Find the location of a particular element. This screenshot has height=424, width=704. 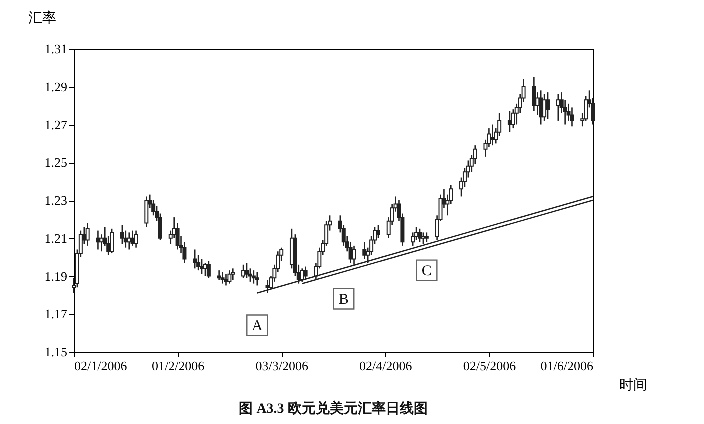

y-tick-label: 1.17 is located at coordinates (56, 314).